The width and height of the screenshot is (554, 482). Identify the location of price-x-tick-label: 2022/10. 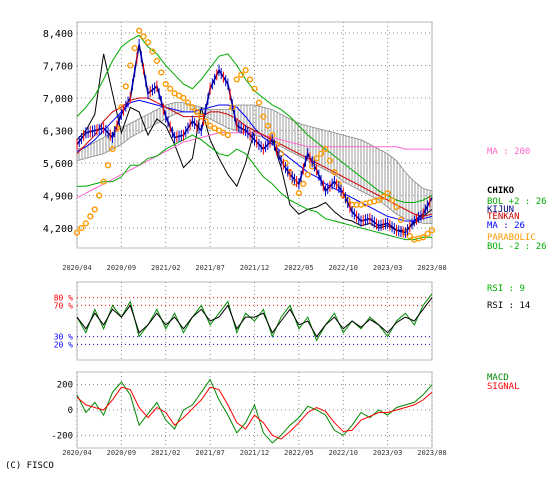
(343, 268).